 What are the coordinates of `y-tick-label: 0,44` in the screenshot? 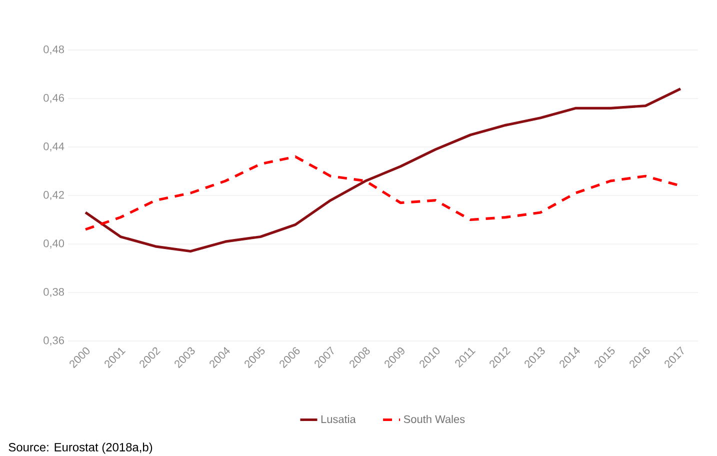 It's located at (54, 147).